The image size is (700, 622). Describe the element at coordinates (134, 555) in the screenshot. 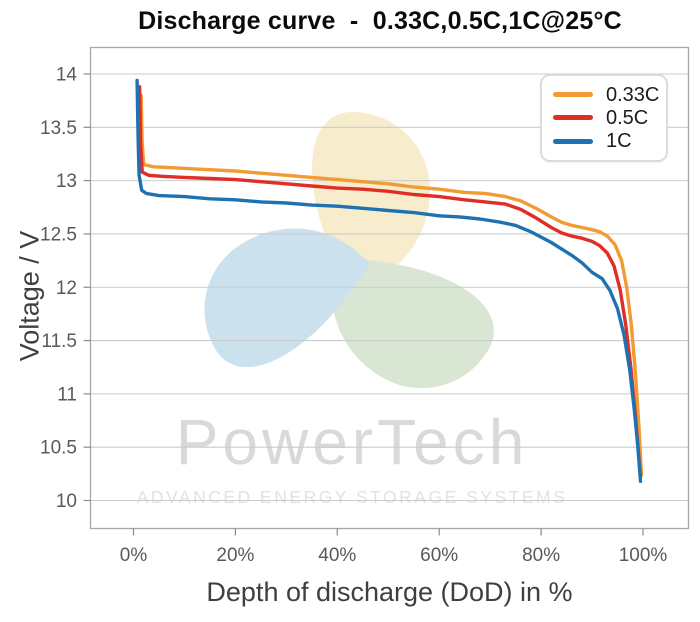

I see `x-tick-label: 0%` at that location.